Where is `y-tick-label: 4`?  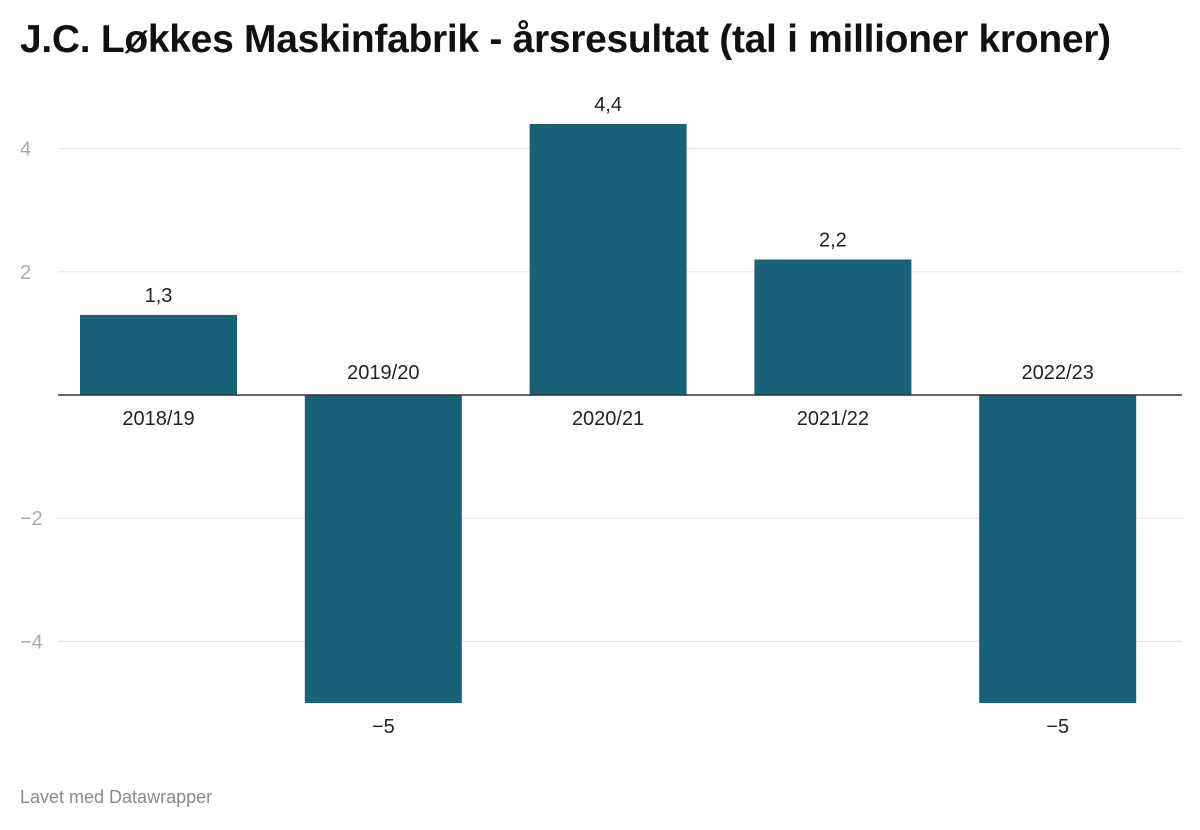 y-tick-label: 4 is located at coordinates (25, 150).